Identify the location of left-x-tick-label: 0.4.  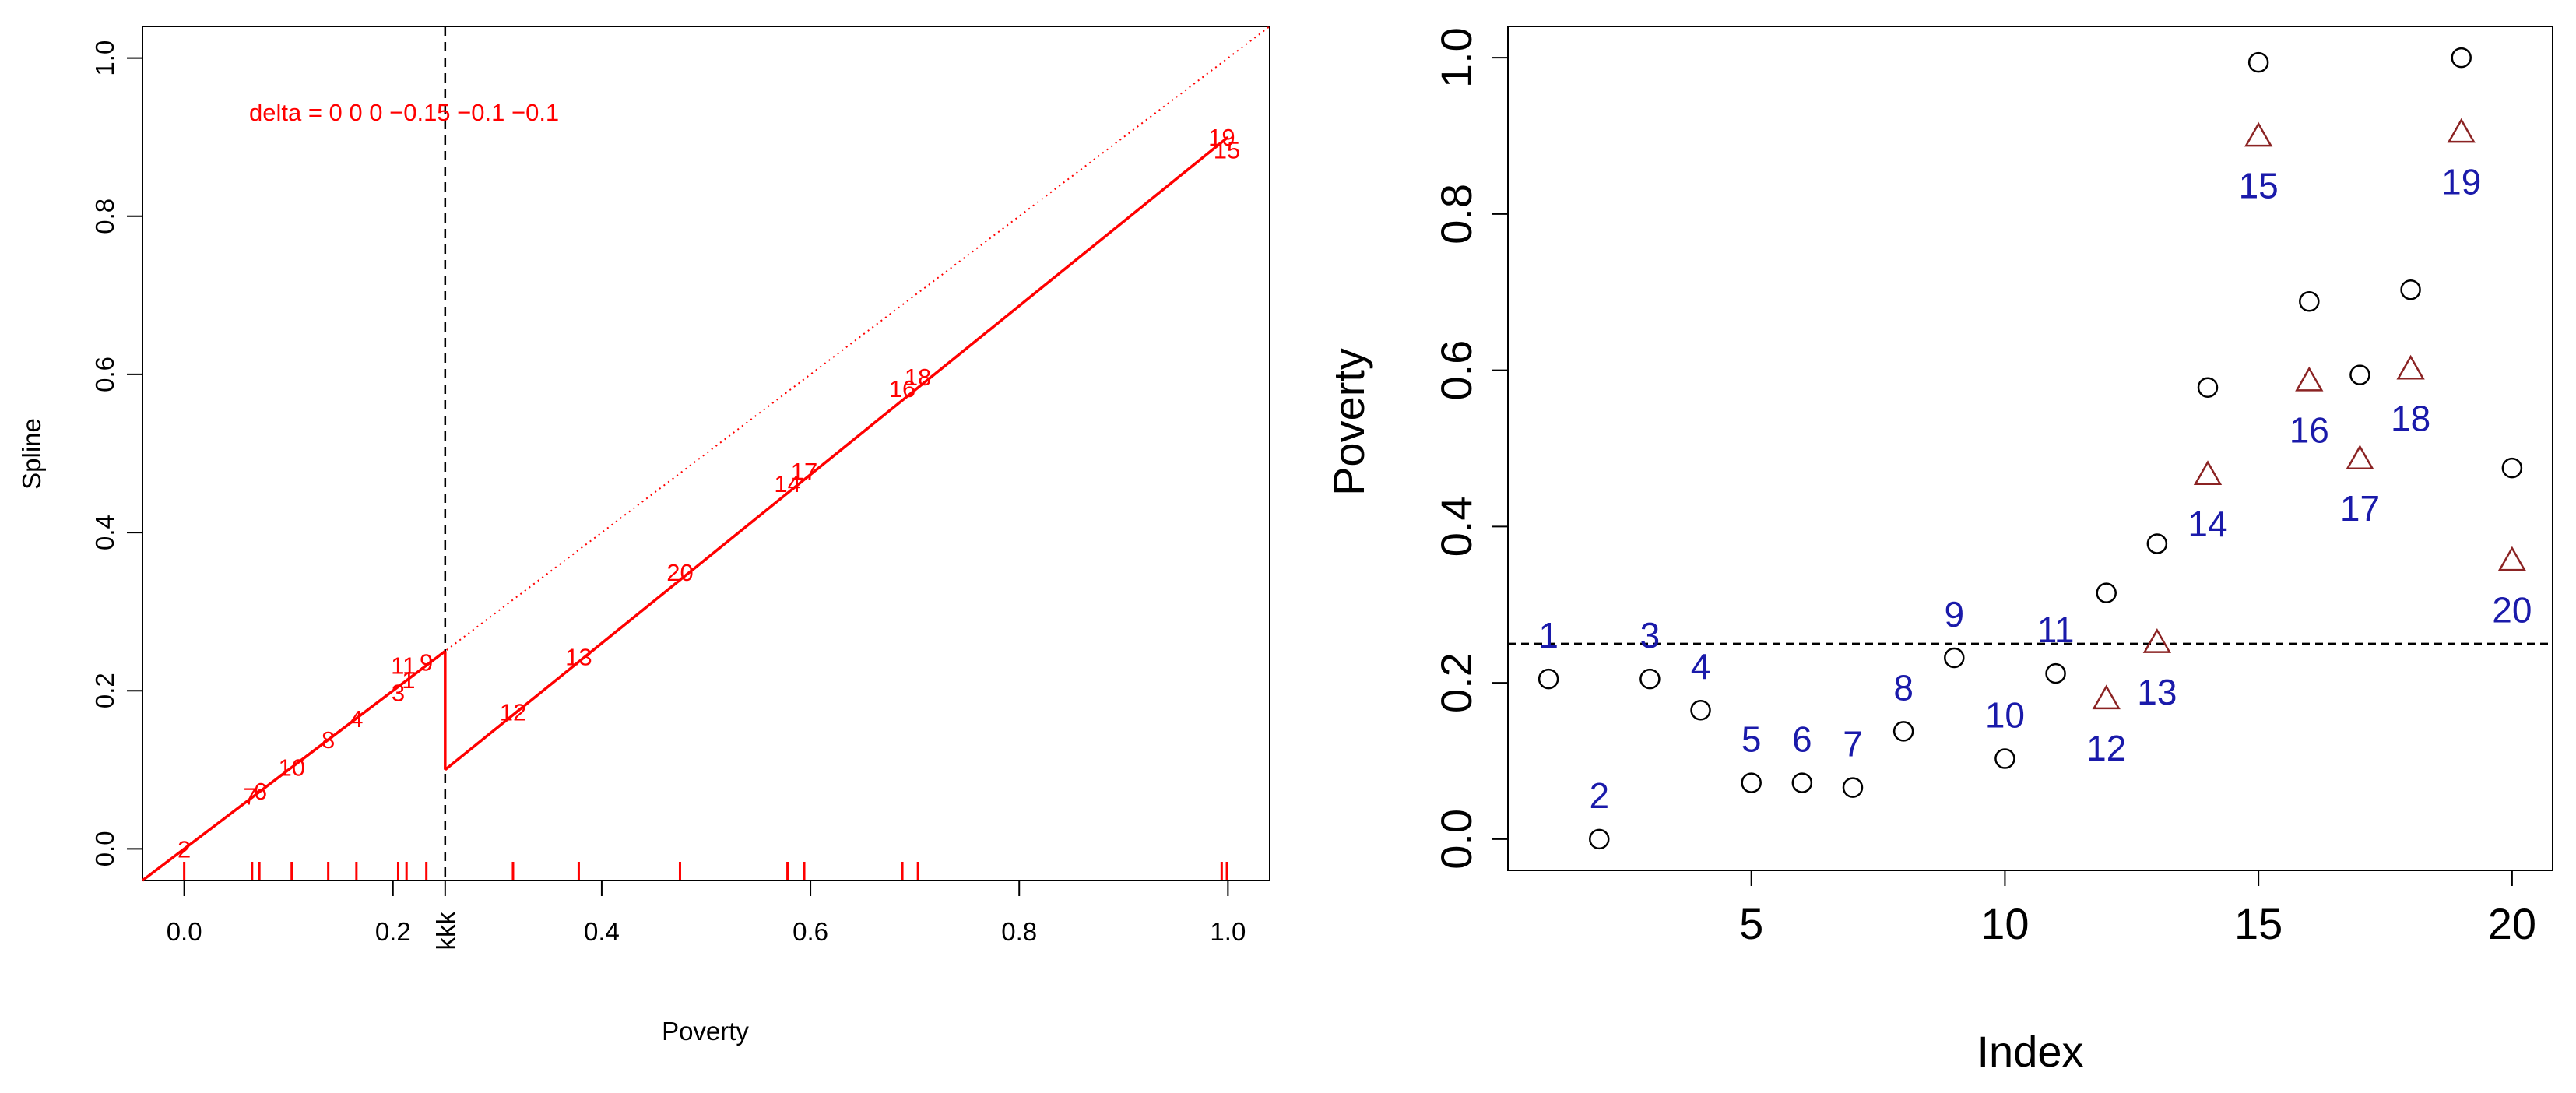
(602, 931).